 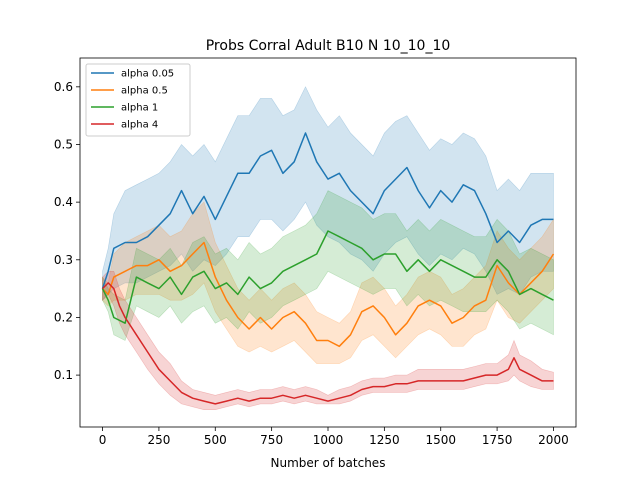 I want to click on x-tick-label: 0, so click(x=103, y=440).